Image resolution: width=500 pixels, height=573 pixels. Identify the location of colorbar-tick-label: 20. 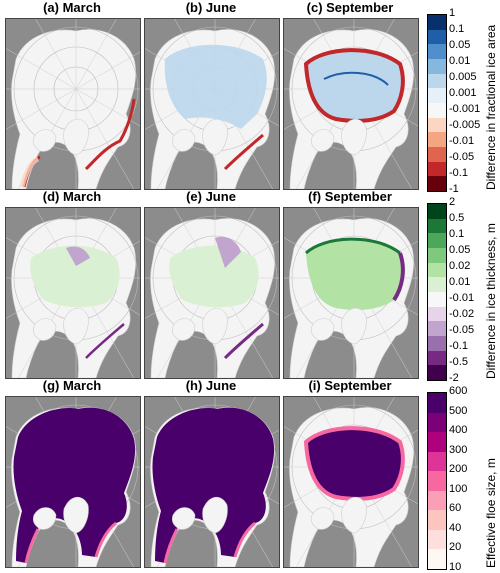
(455, 547).